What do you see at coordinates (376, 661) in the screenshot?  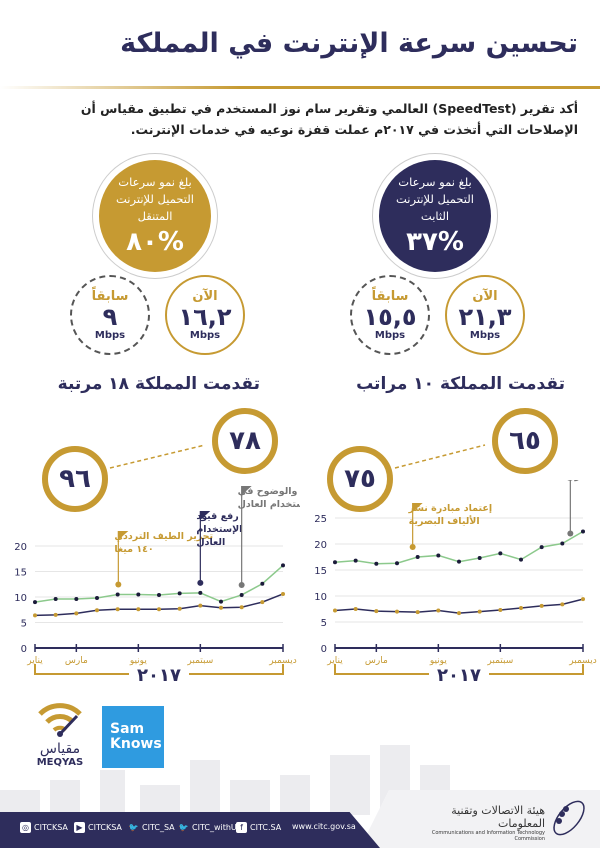 I see `x-tick-label: مارس` at bounding box center [376, 661].